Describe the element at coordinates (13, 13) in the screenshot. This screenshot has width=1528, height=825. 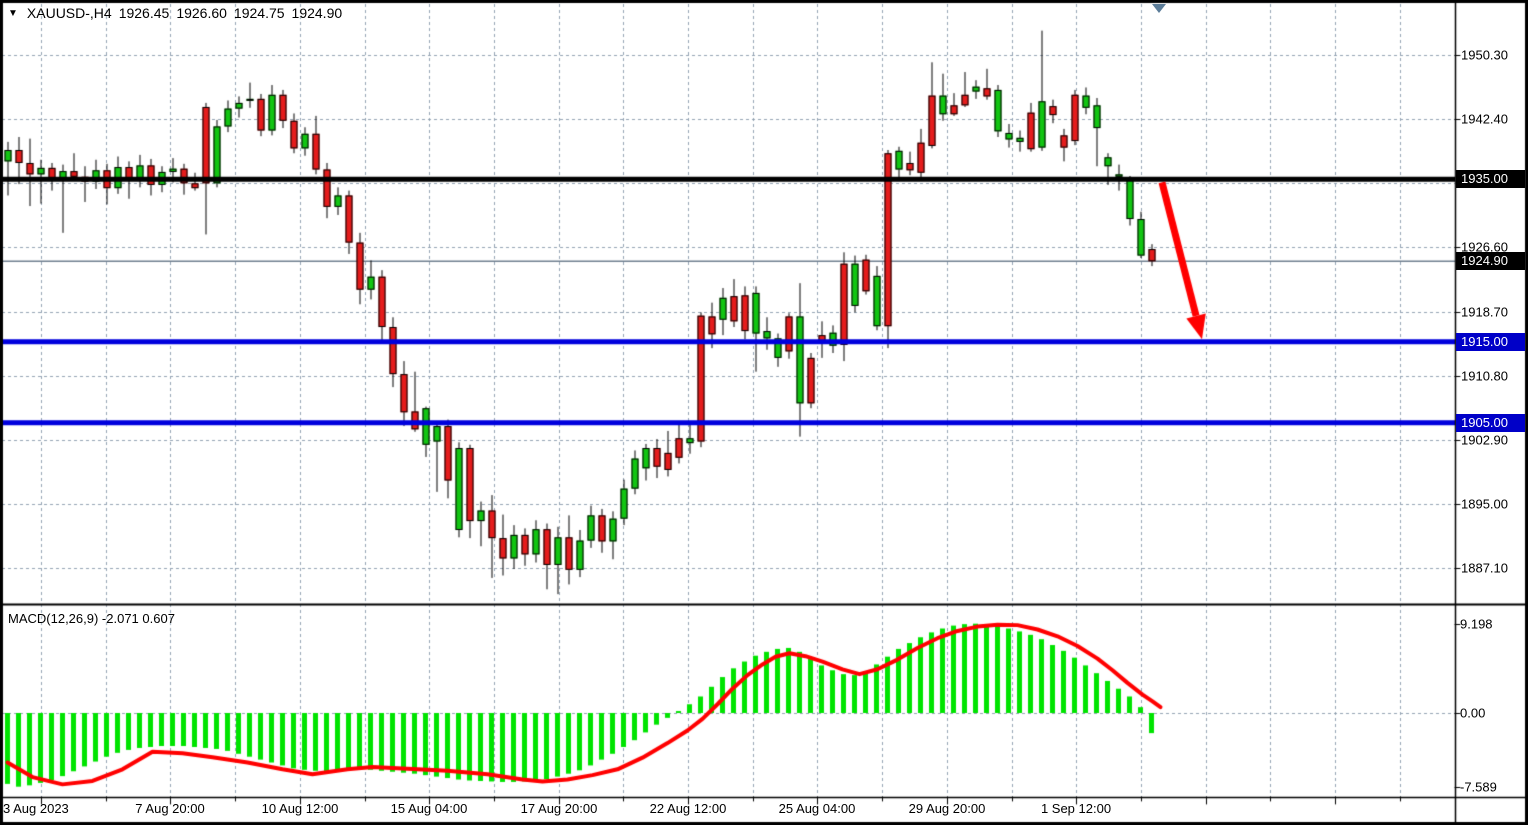
I see `collapse-triangle-icon: ▼` at that location.